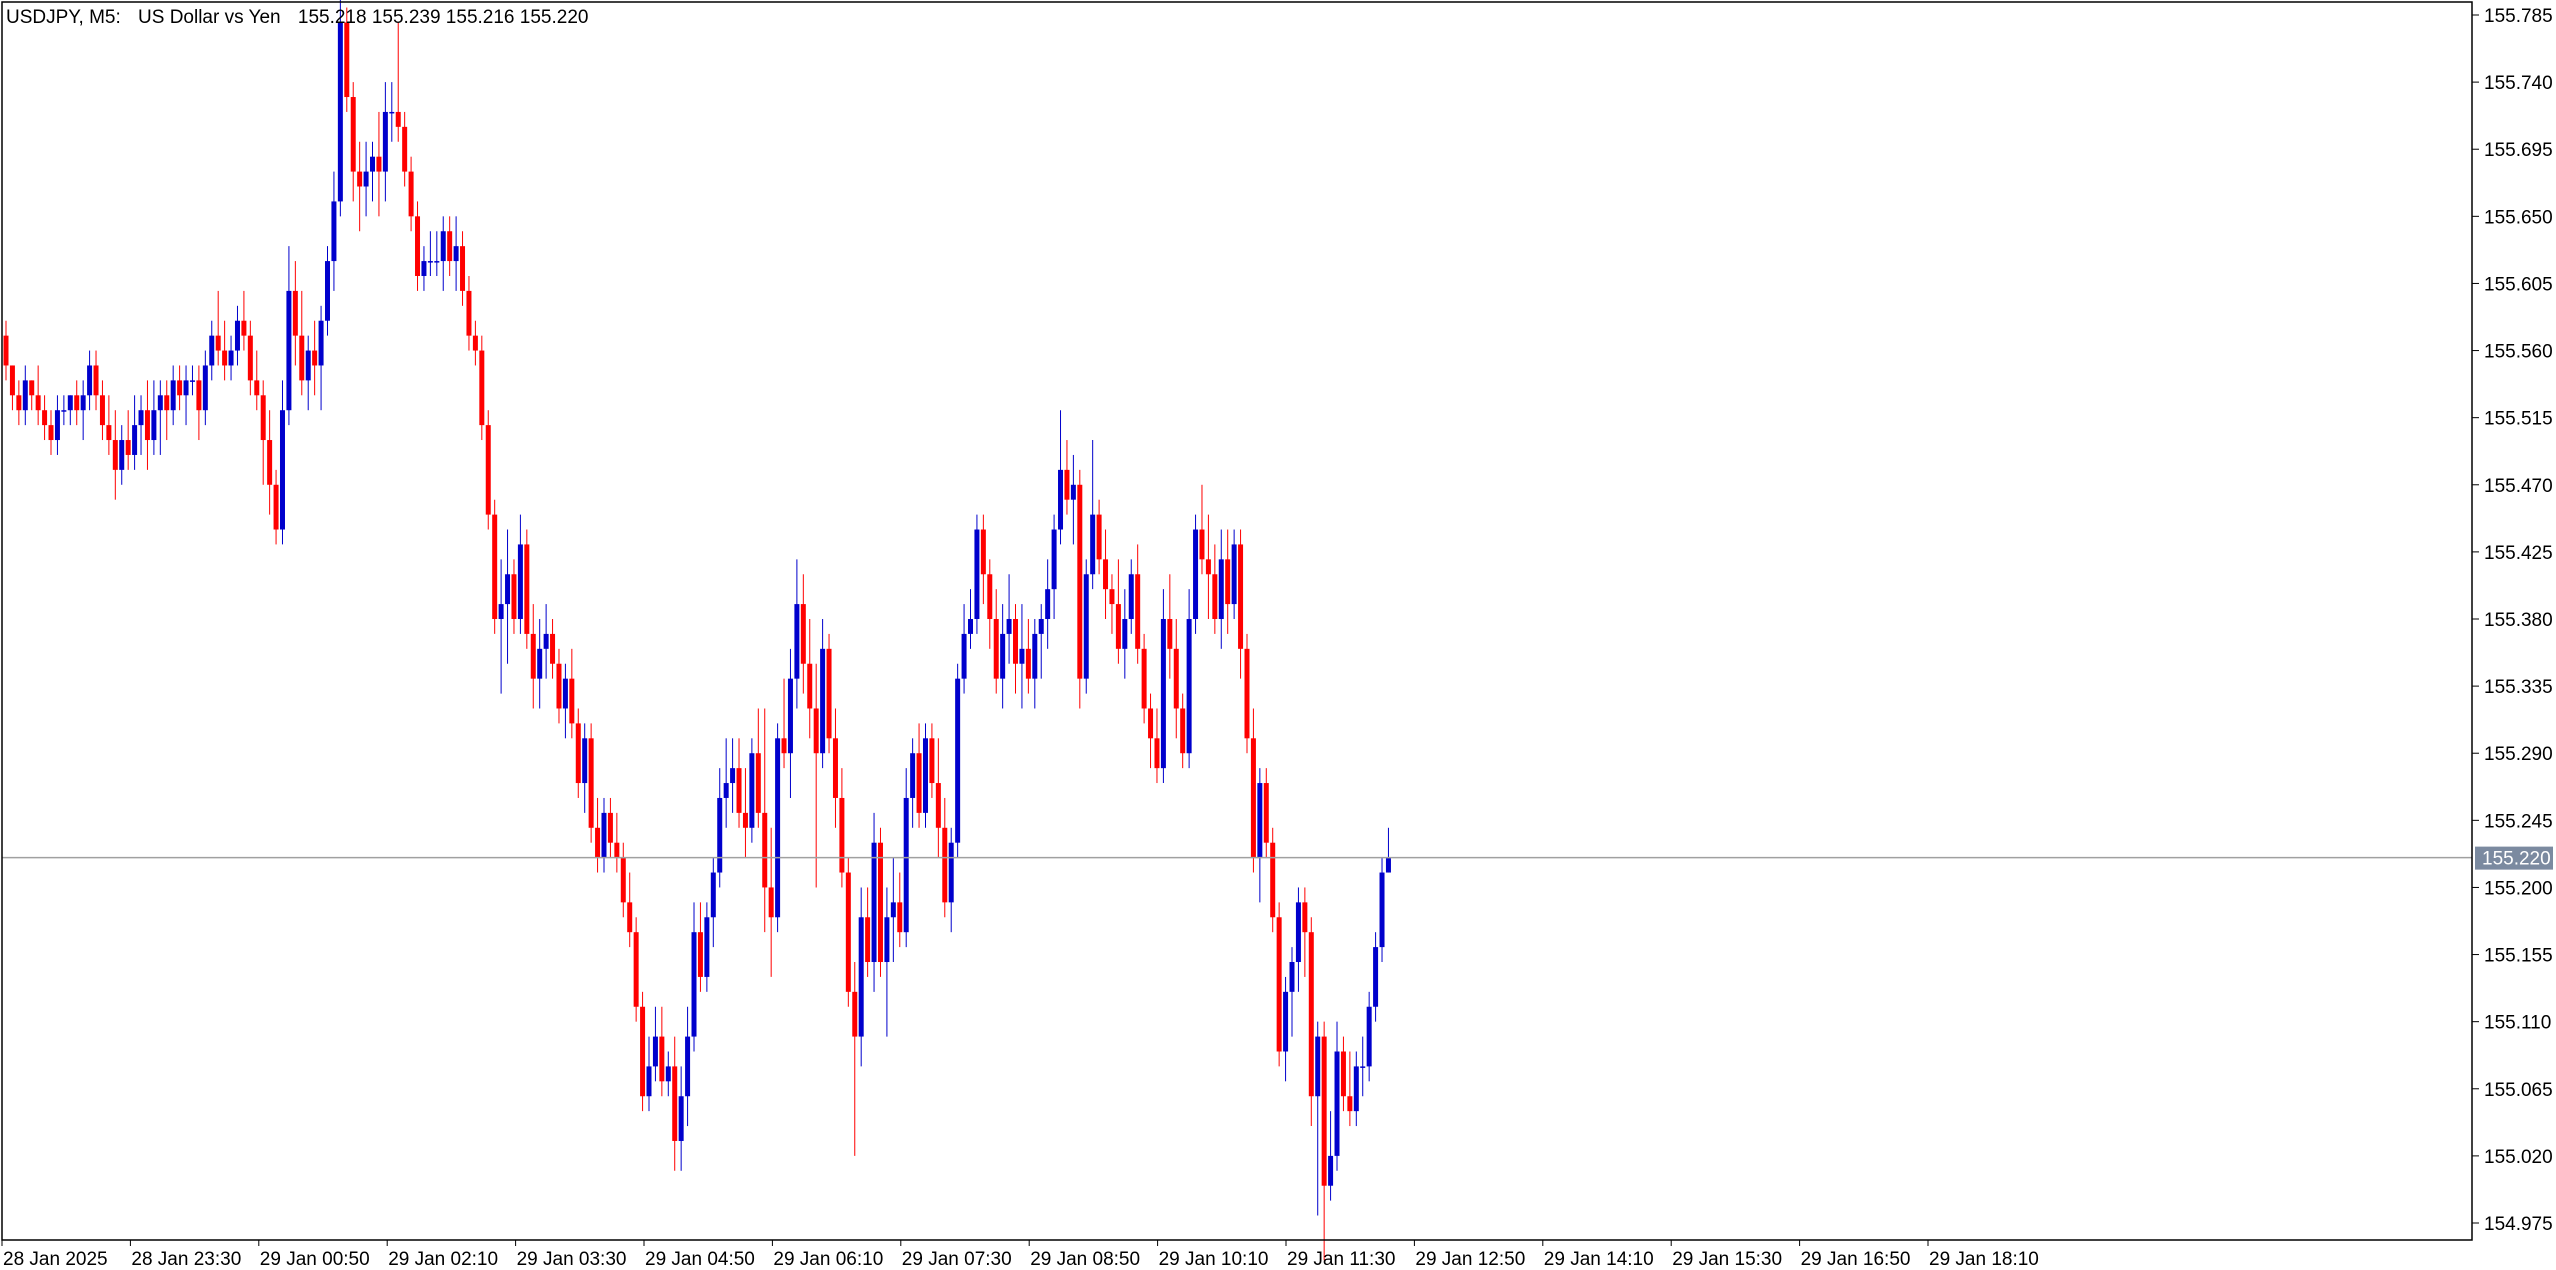 The image size is (2556, 1270). I want to click on time-tick-label: 29 Jan 02:10, so click(443, 1259).